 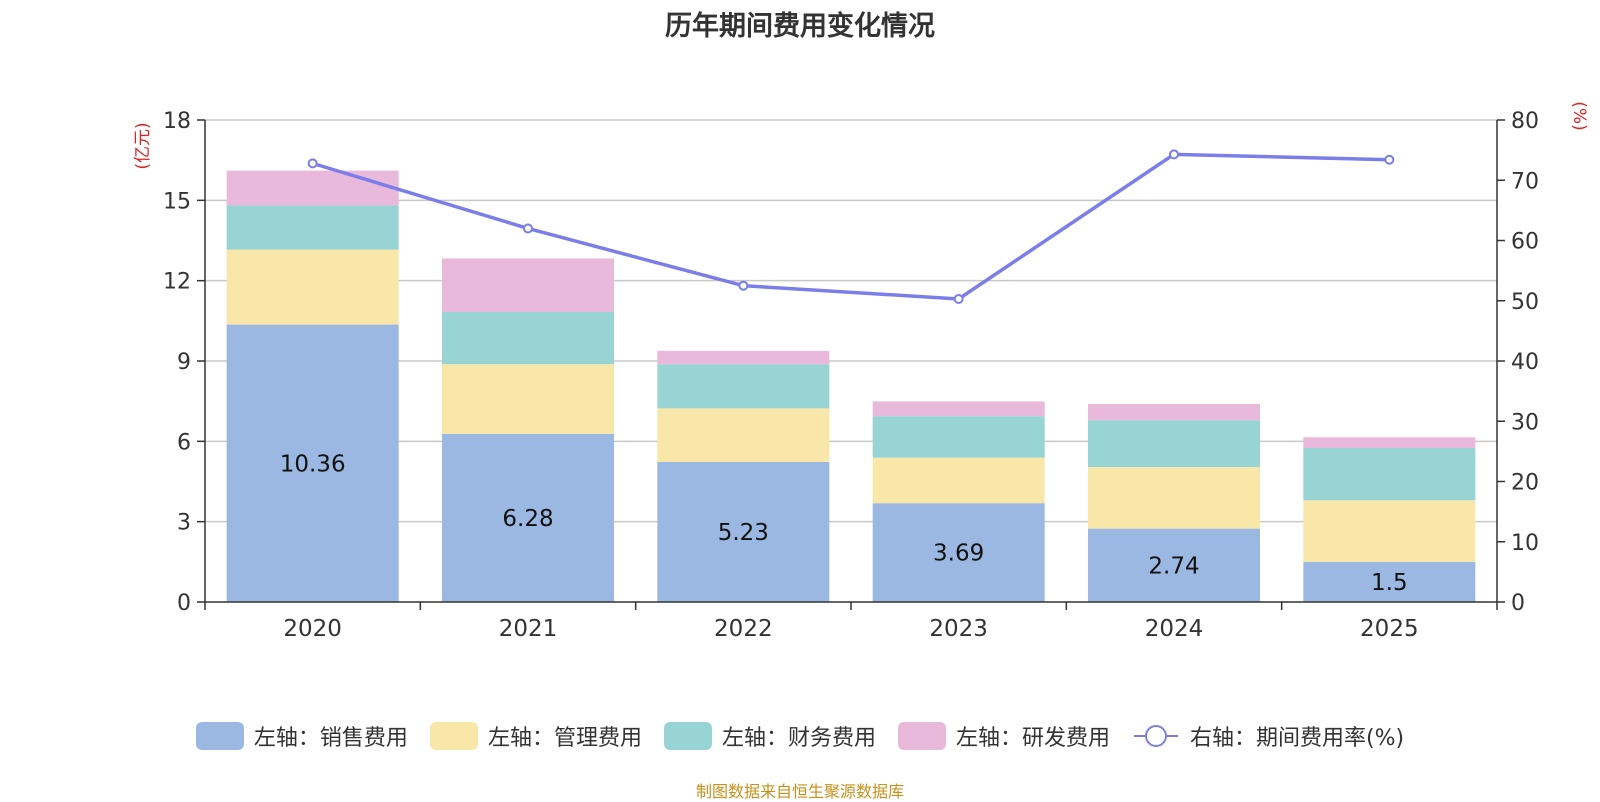 What do you see at coordinates (1389, 474) in the screenshot?
I see `bar-finance-2025` at bounding box center [1389, 474].